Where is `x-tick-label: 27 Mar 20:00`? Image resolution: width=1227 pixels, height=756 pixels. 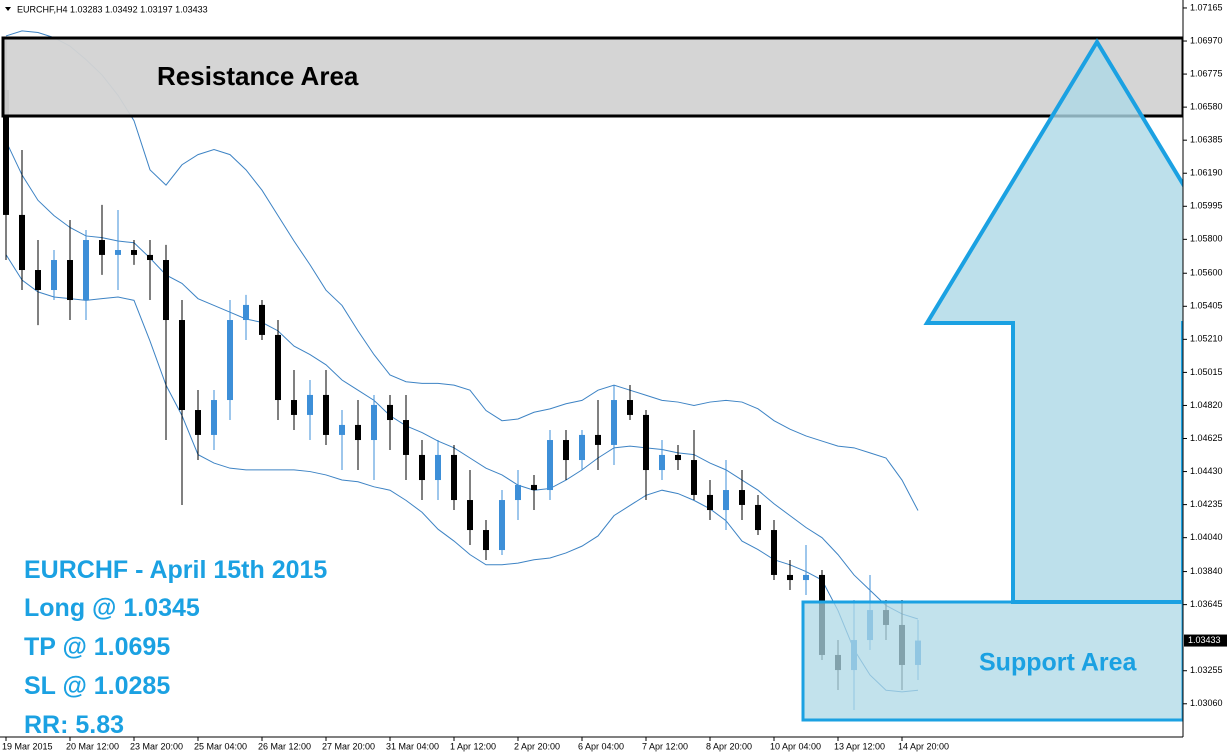
x-tick-label: 27 Mar 20:00 is located at coordinates (348, 746).